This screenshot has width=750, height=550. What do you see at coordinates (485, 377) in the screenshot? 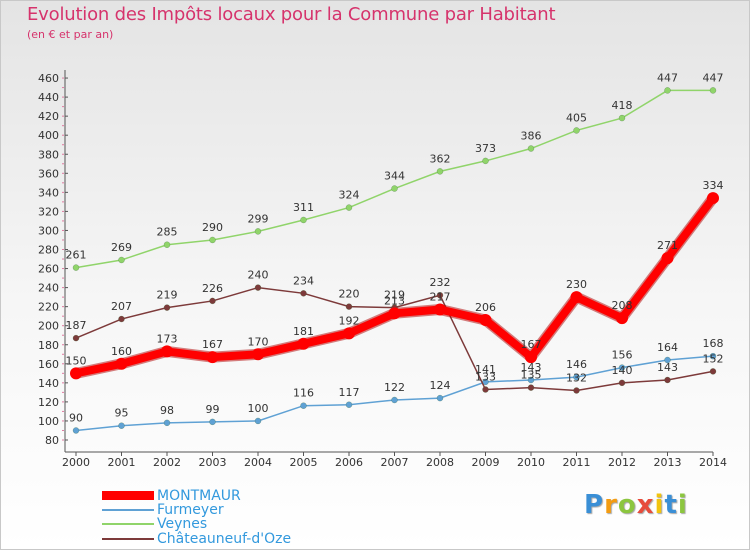
I see `data-label-chateauneuf-d-oze: 133` at bounding box center [485, 377].